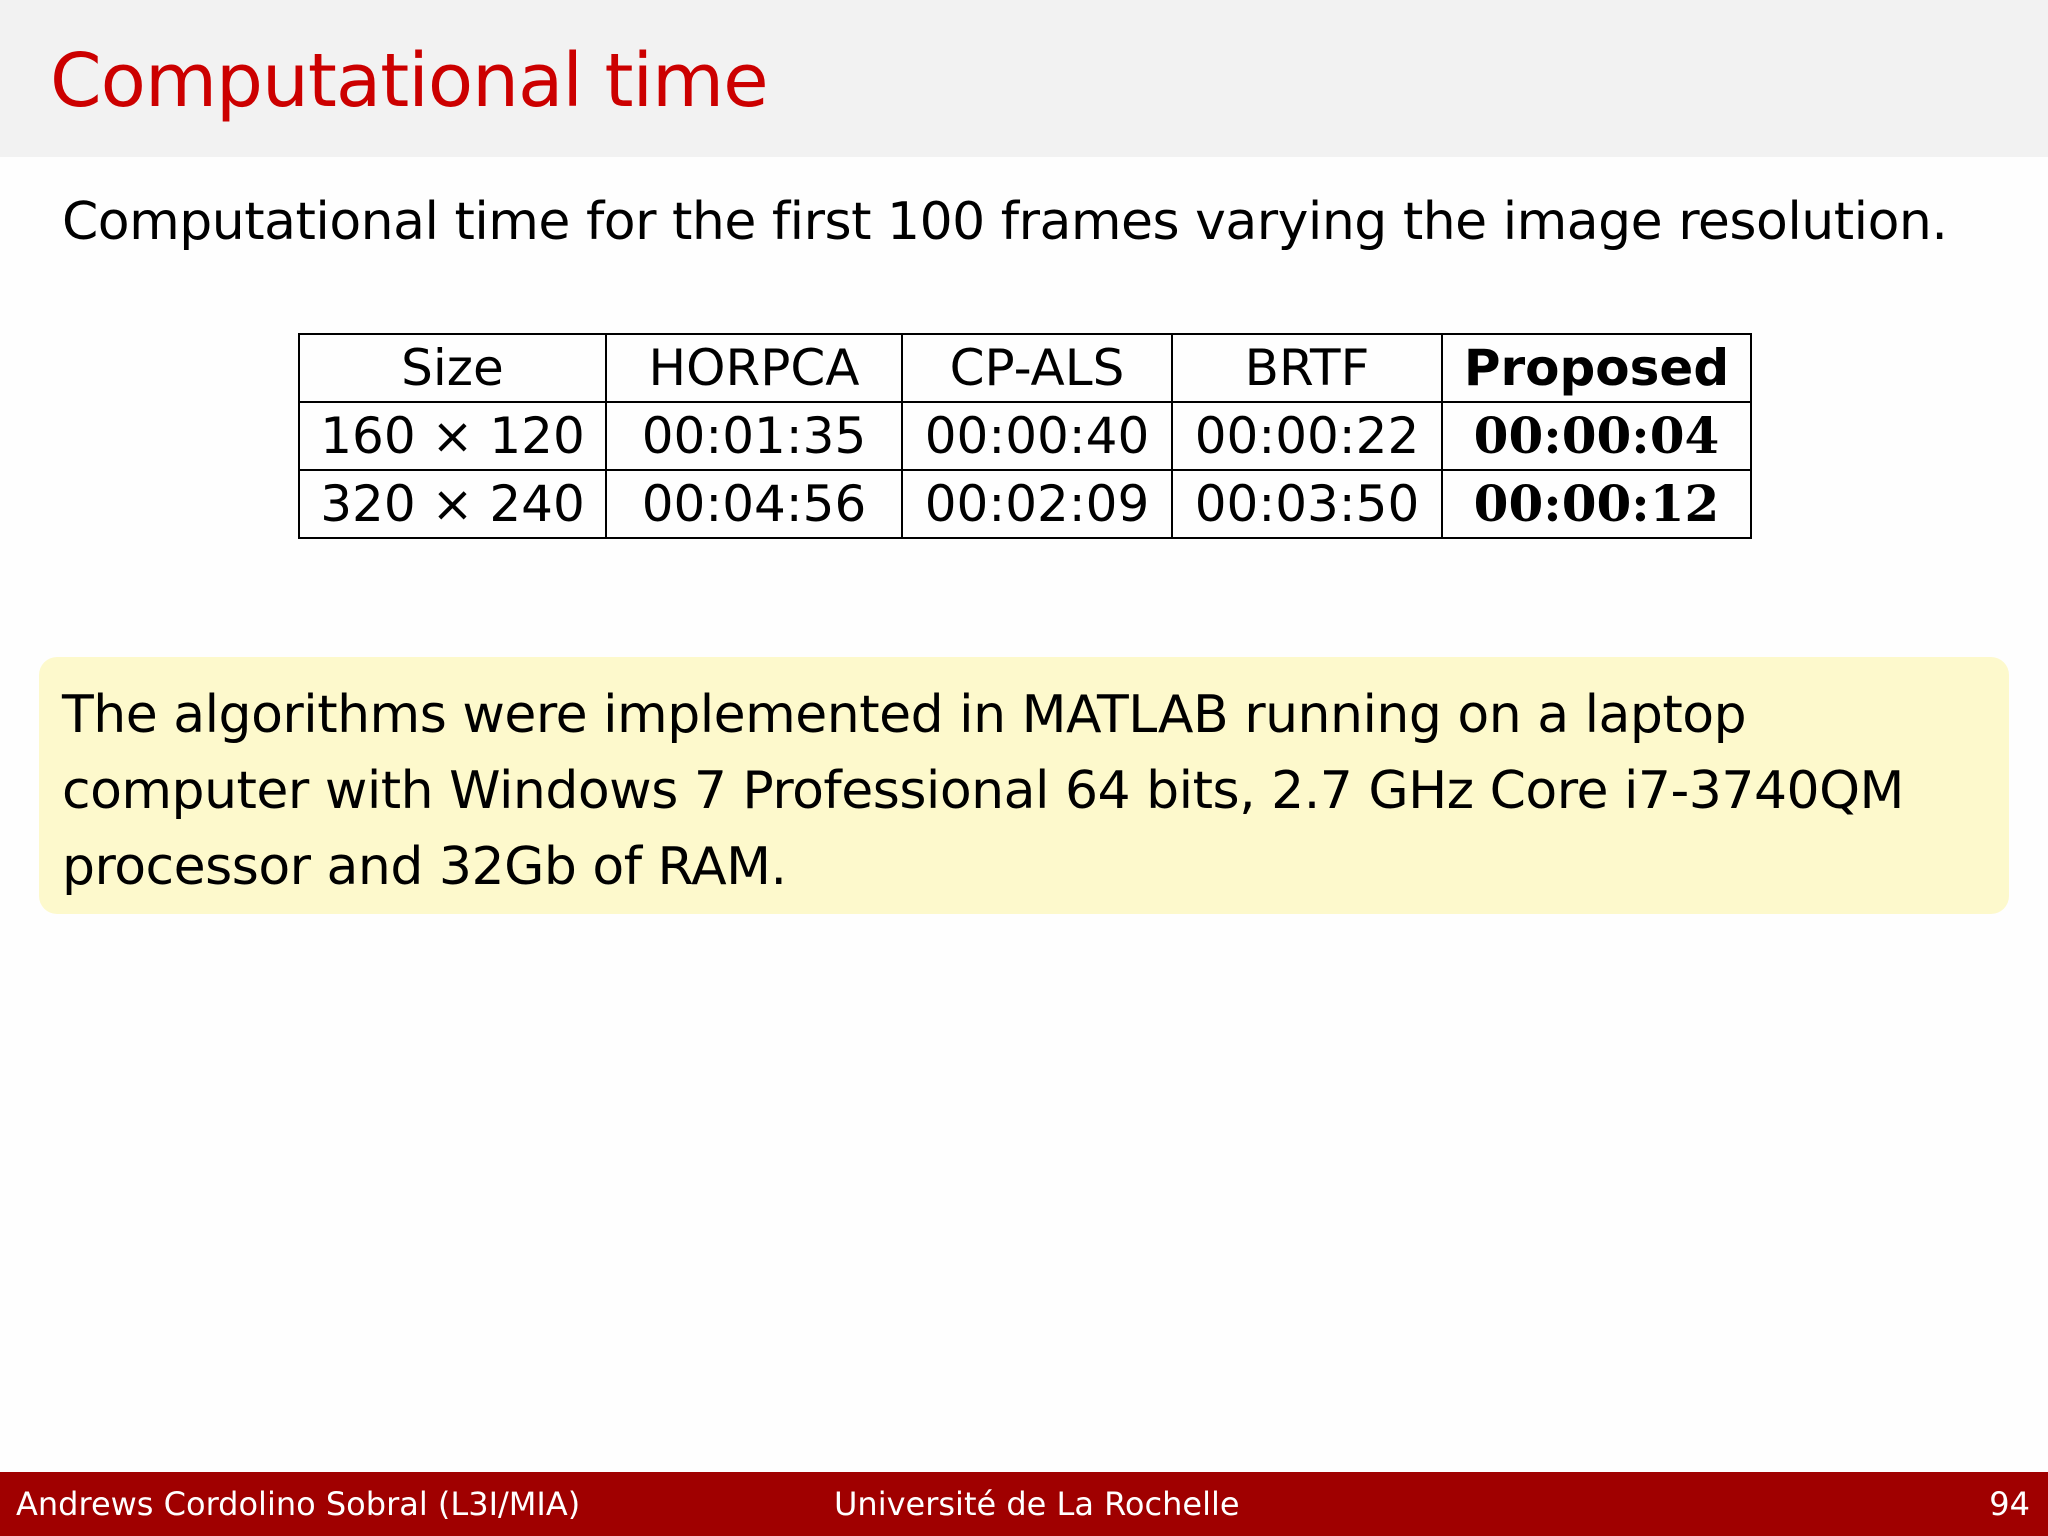 The height and width of the screenshot is (1536, 2048). I want to click on cell-horpca: 00:04:56, so click(754, 504).